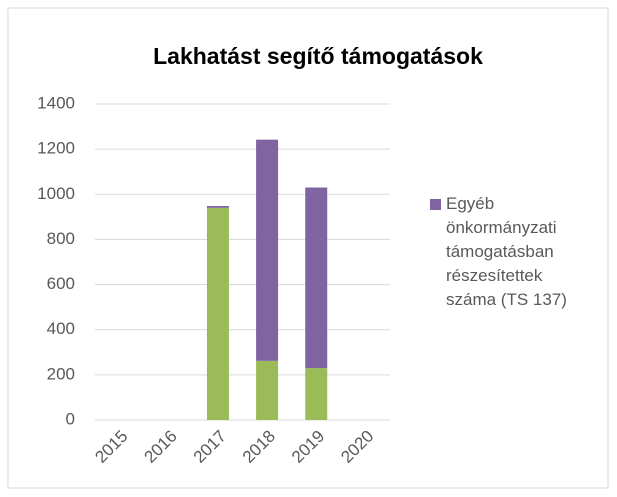 This screenshot has height=497, width=617. I want to click on y-tick-label: 400, so click(61, 328).